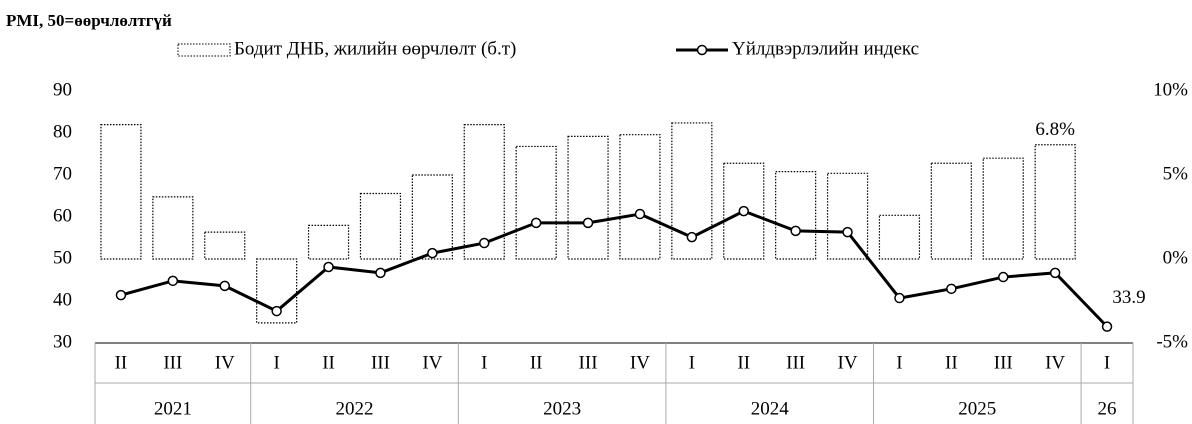  What do you see at coordinates (62, 341) in the screenshot?
I see `y-tick-label: 30` at bounding box center [62, 341].